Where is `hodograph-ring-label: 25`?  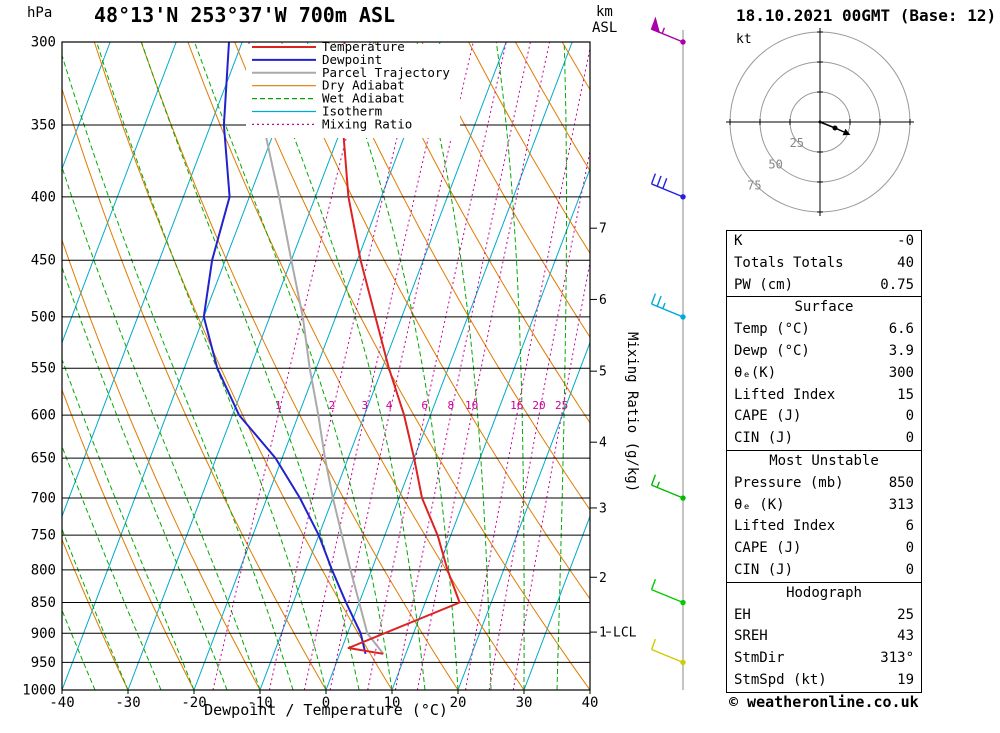 hodograph-ring-label: 25 is located at coordinates (797, 143).